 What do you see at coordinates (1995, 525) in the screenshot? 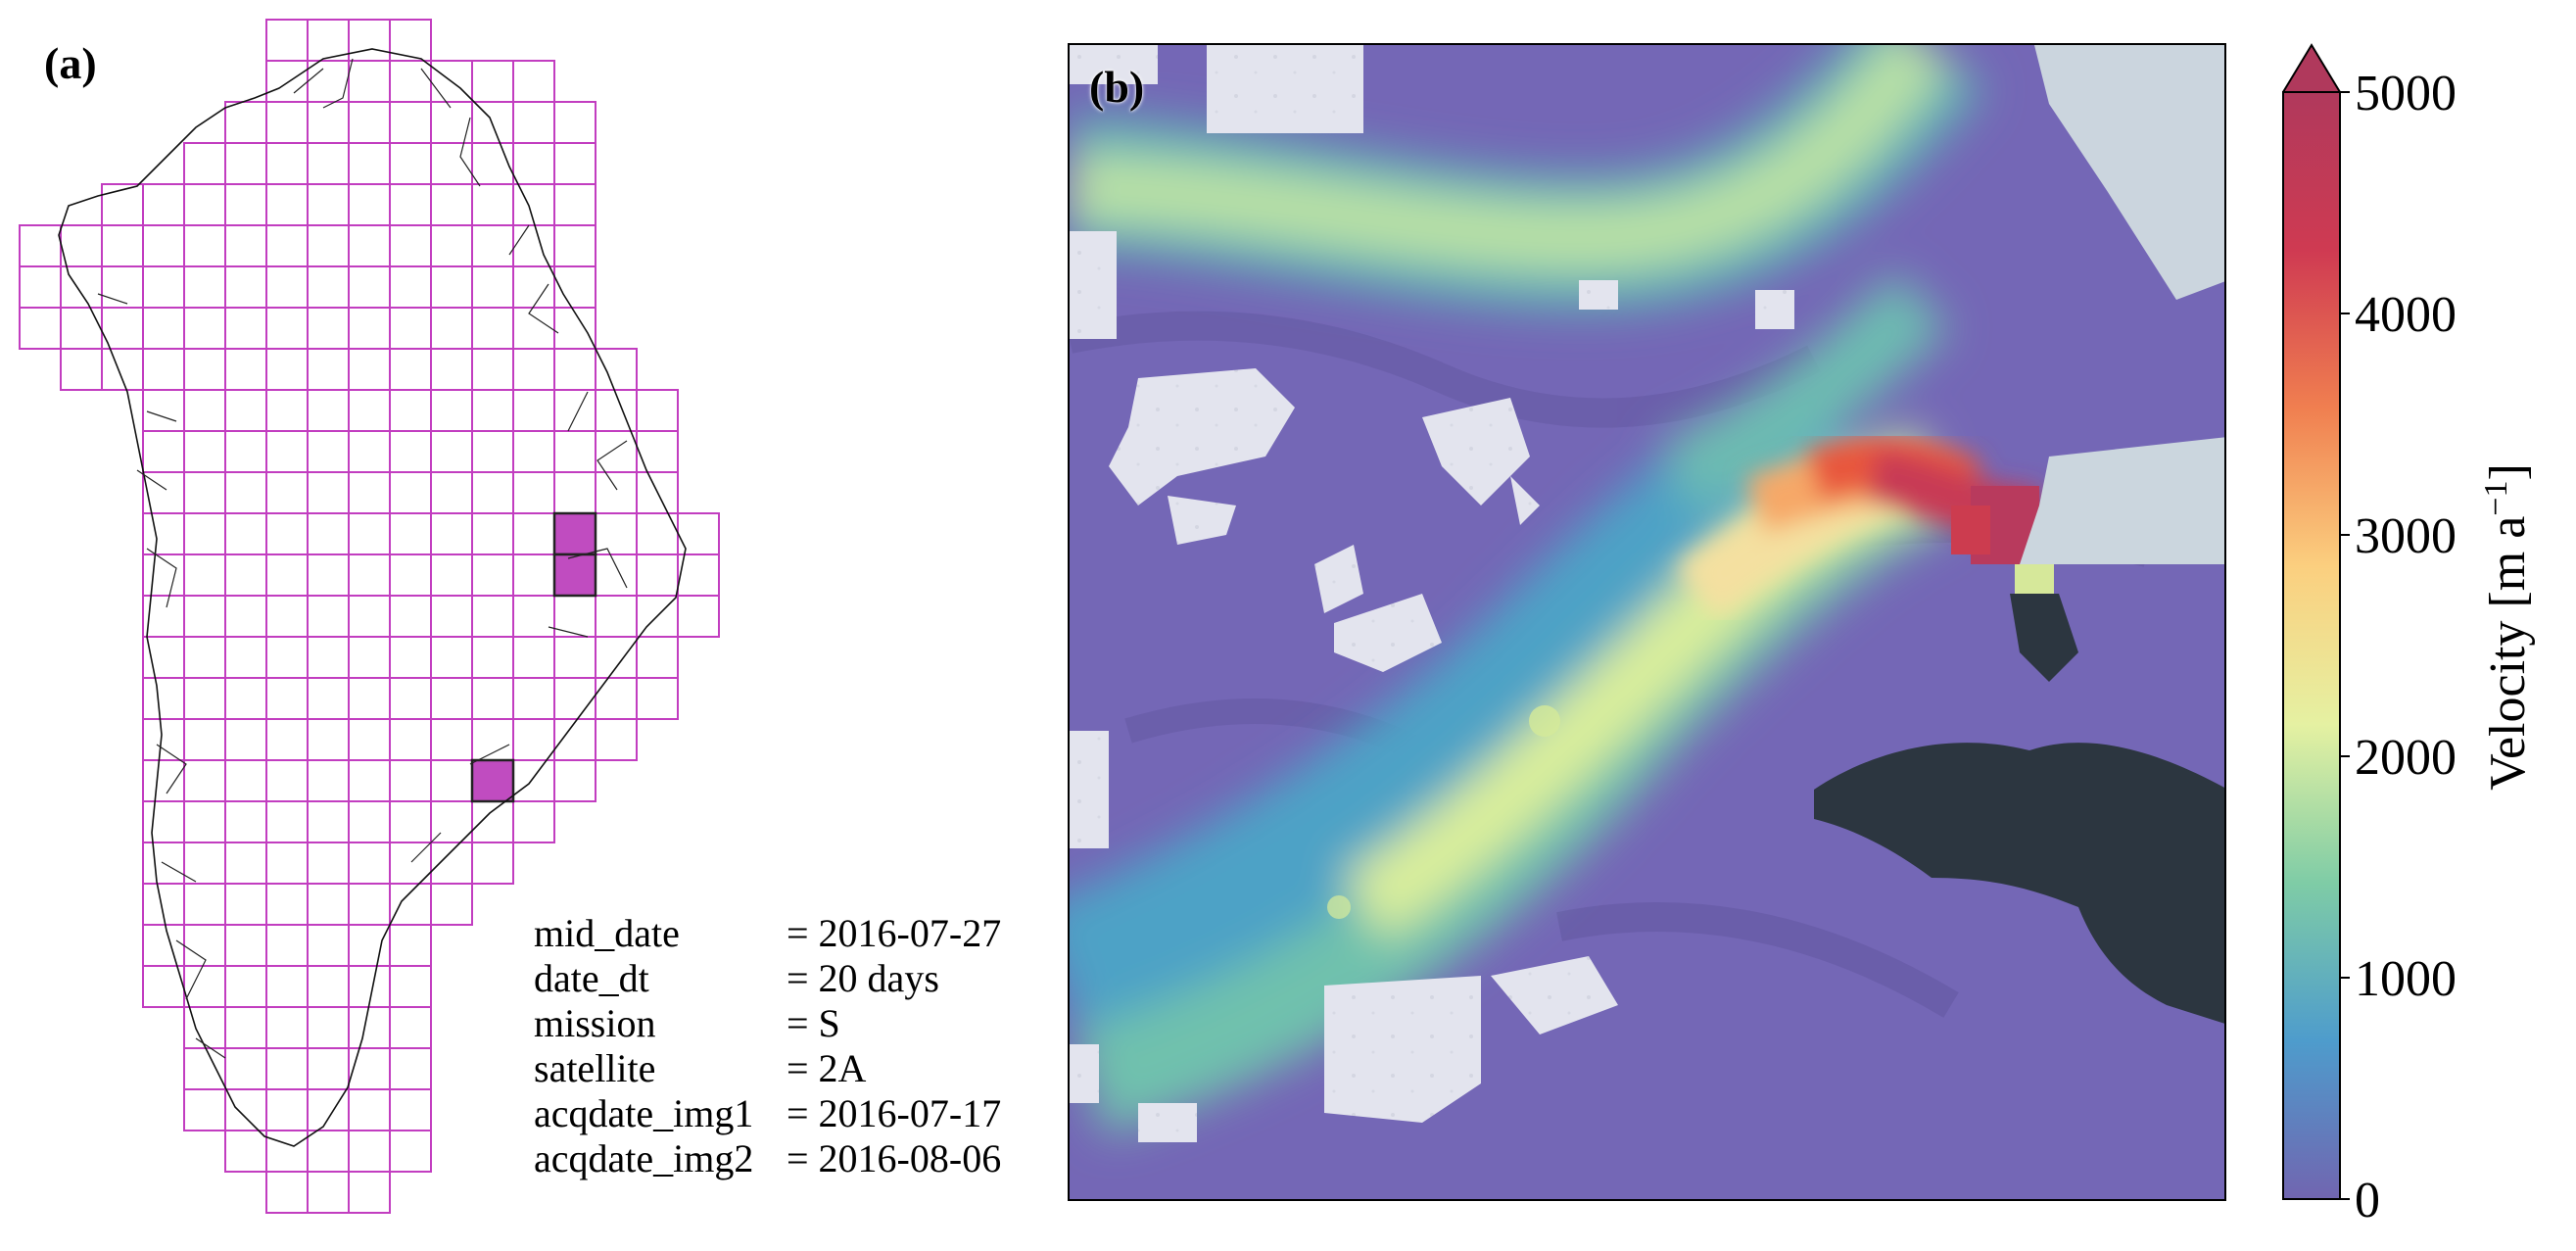
I see `calving-front` at bounding box center [1995, 525].